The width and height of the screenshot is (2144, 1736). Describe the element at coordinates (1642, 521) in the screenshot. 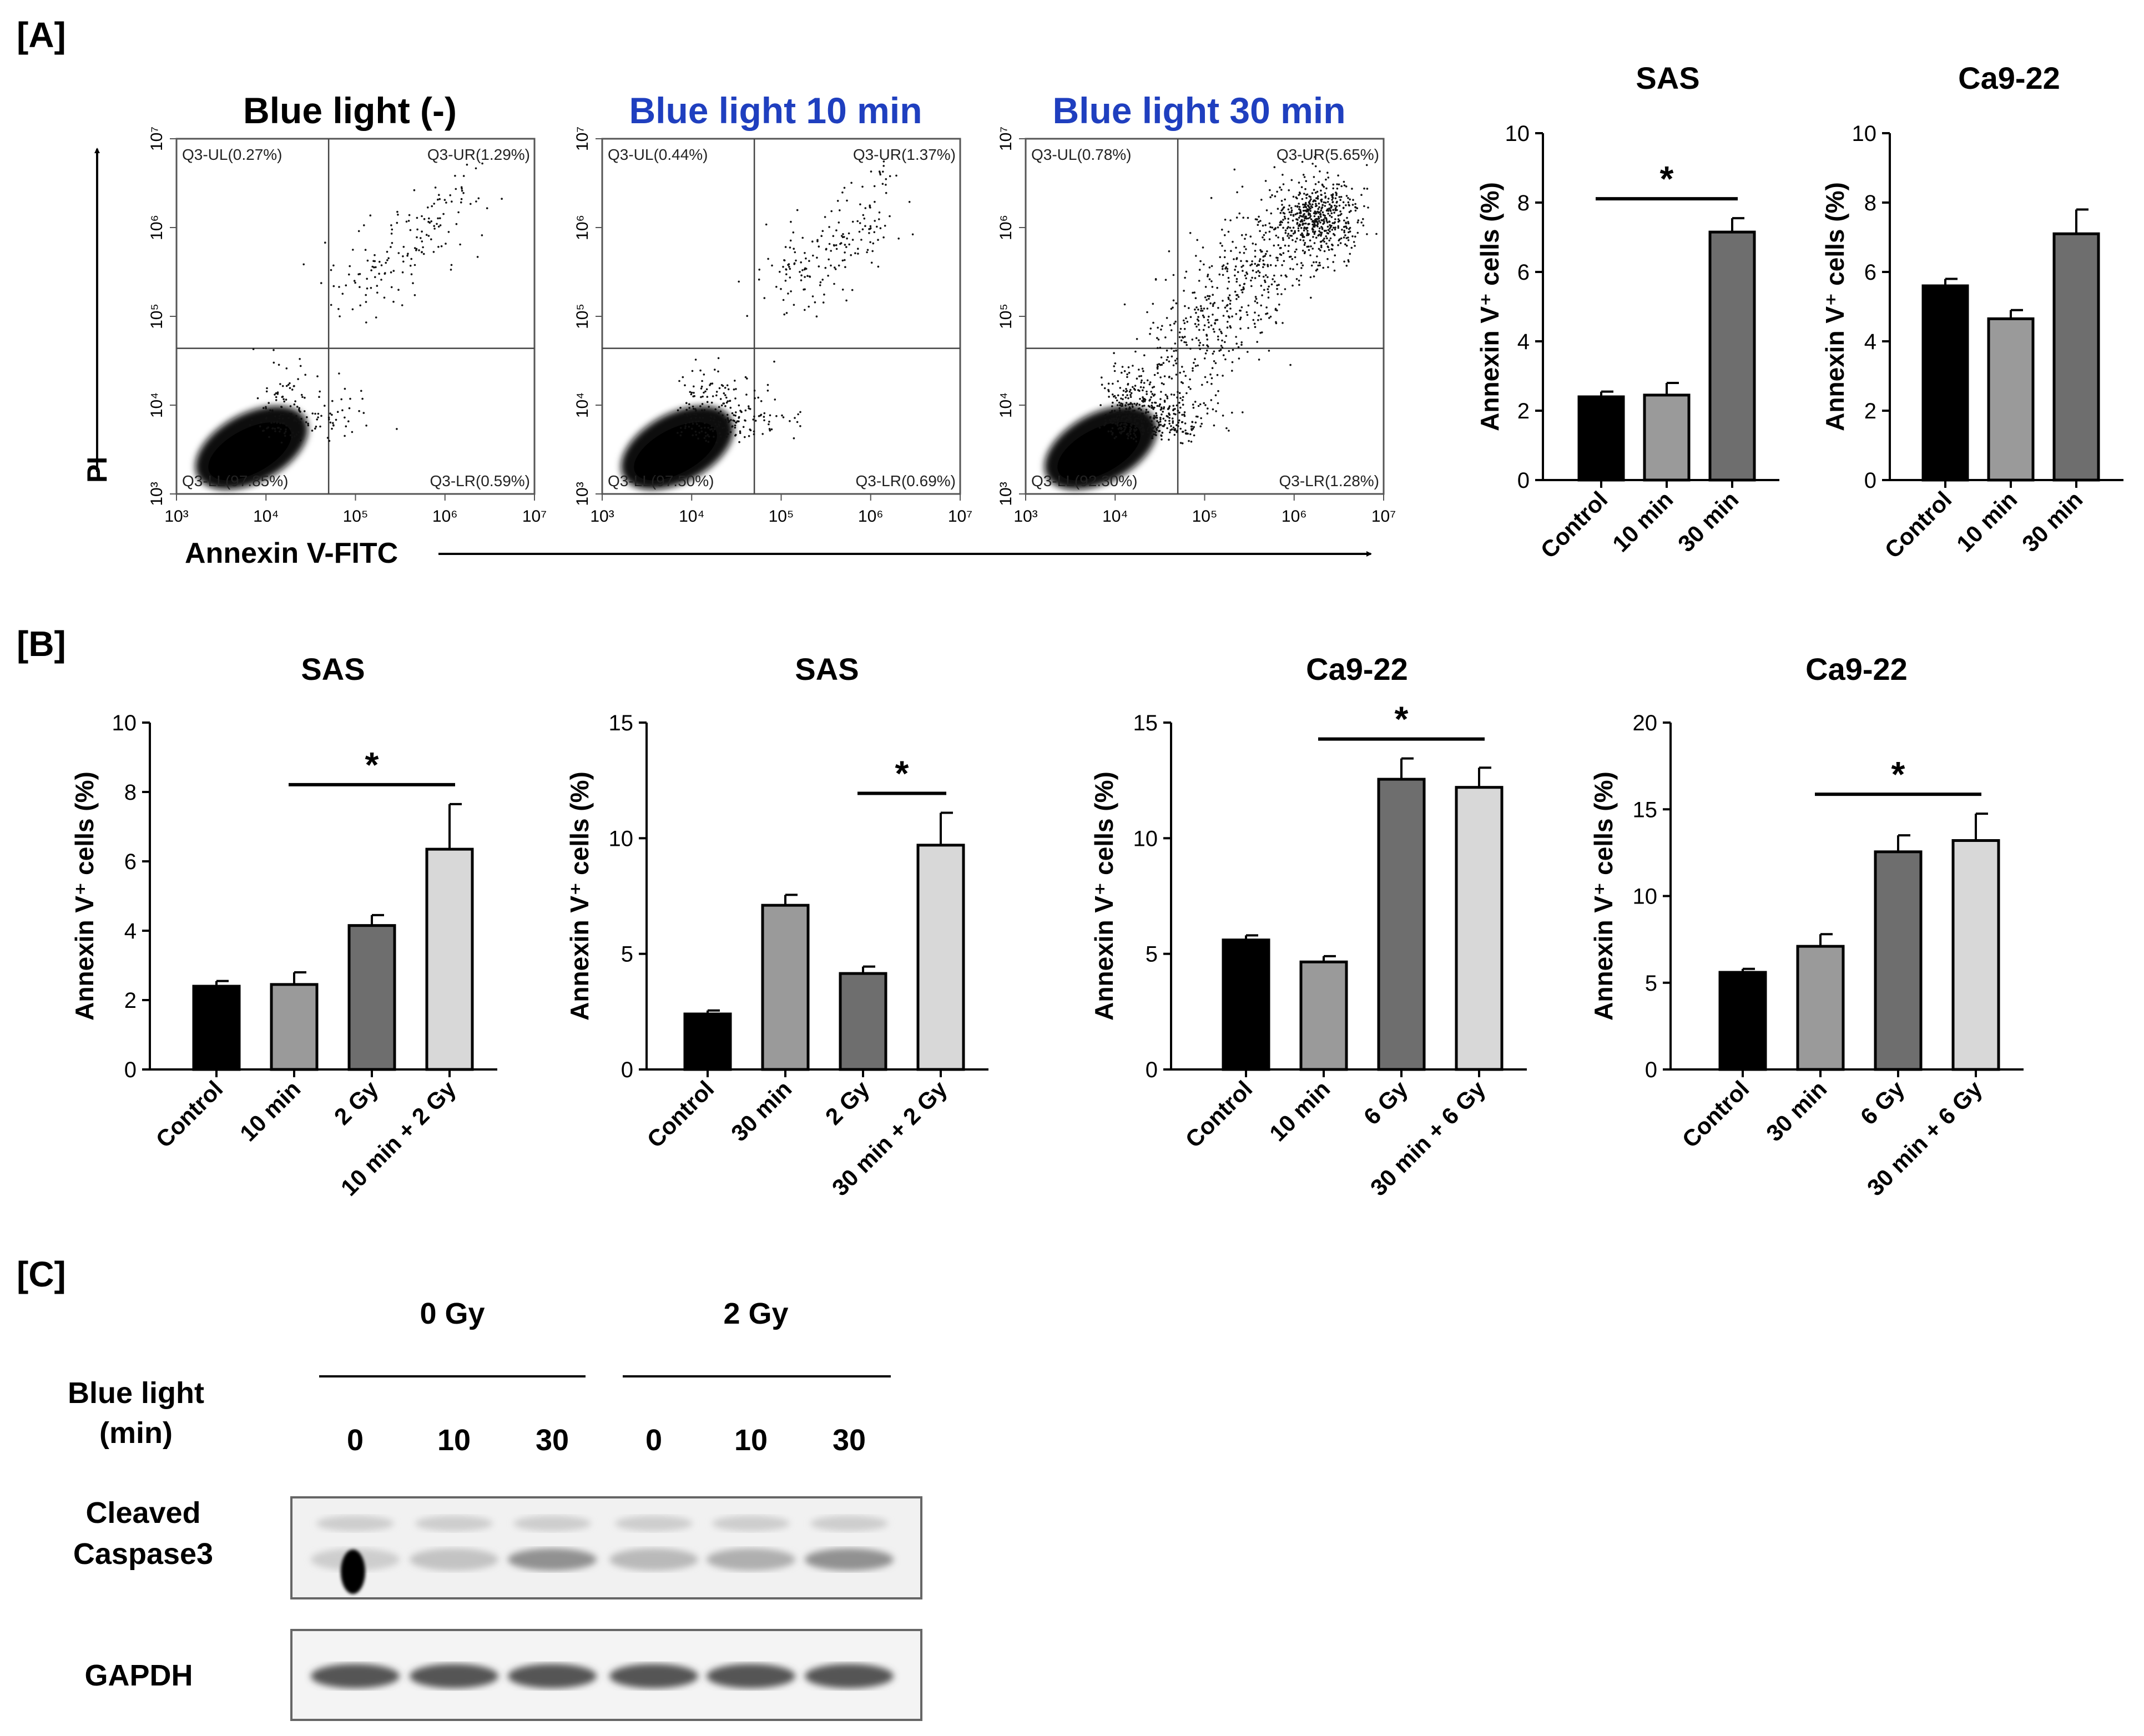

I see `category-label: 10 min` at that location.